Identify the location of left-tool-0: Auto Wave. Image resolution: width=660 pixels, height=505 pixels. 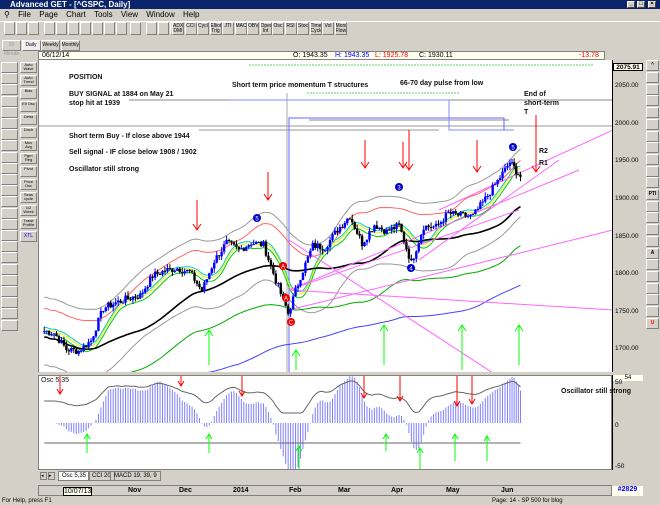
(28, 67).